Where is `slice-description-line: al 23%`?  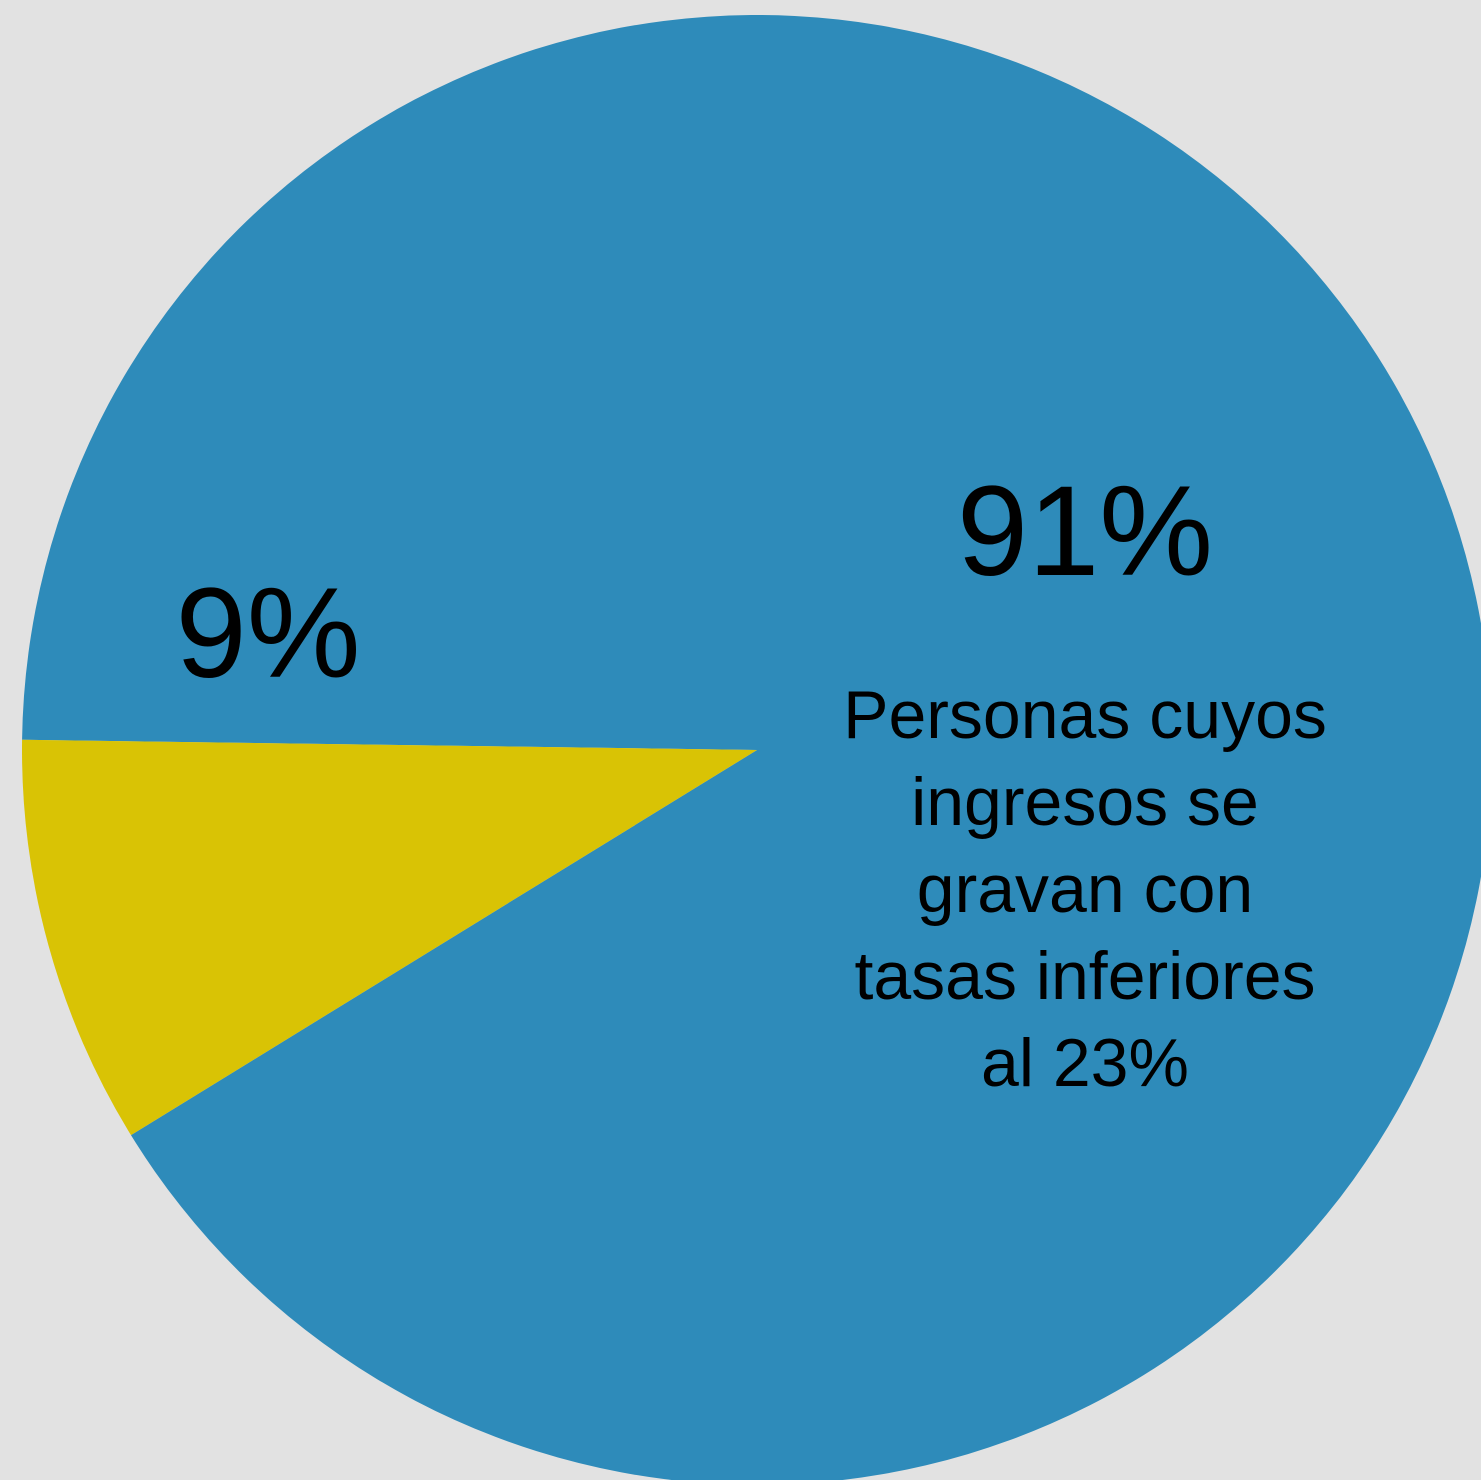
slice-description-line: al 23% is located at coordinates (1085, 1063).